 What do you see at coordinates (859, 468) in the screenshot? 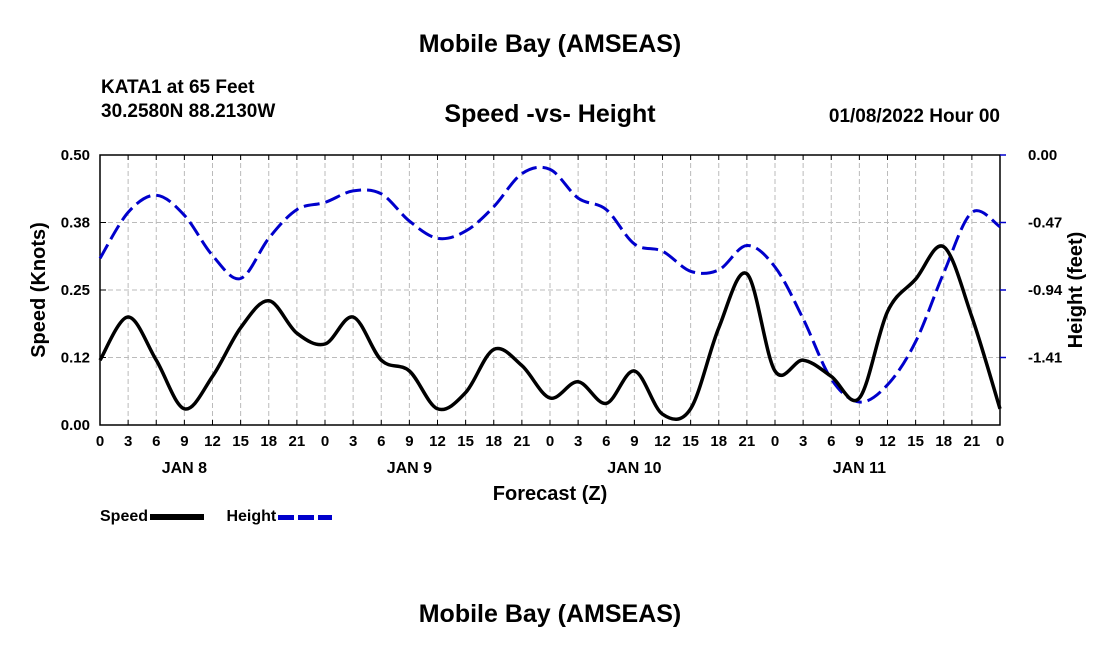
I see `day-label: JAN 11` at bounding box center [859, 468].